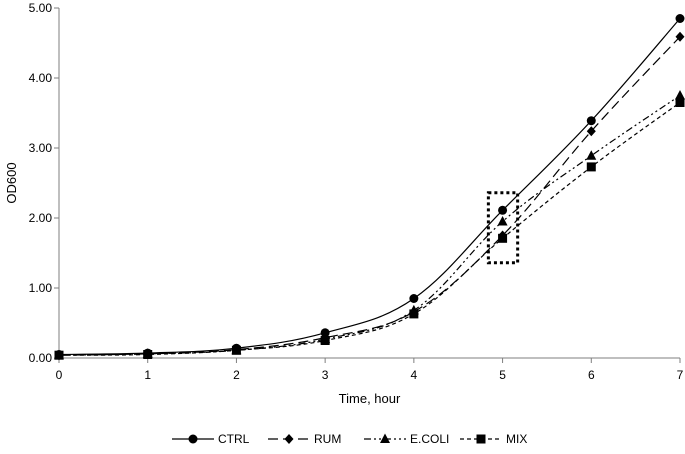 The height and width of the screenshot is (454, 685). Describe the element at coordinates (304, 439) in the screenshot. I see `legend-item-rum: RUM` at that location.